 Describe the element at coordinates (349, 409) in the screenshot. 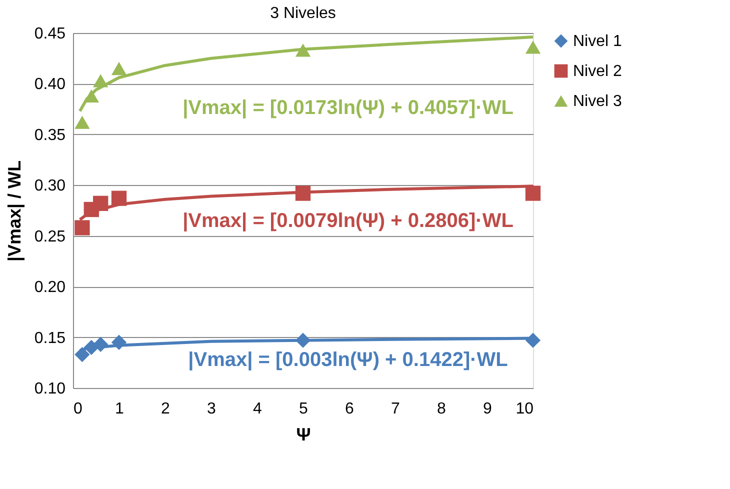

I see `x-tick-label: 6` at that location.